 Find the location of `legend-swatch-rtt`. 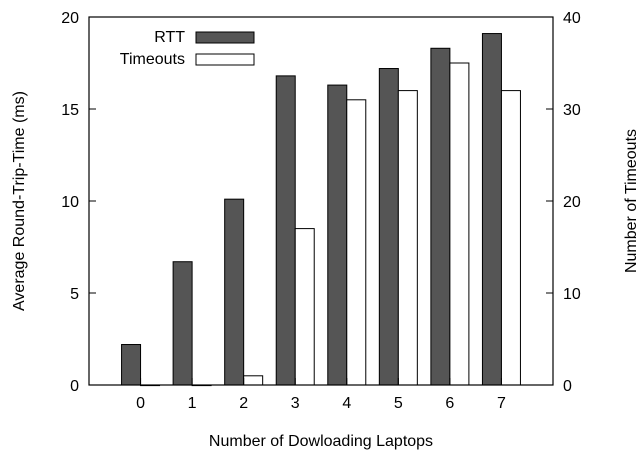

legend-swatch-rtt is located at coordinates (225, 37).